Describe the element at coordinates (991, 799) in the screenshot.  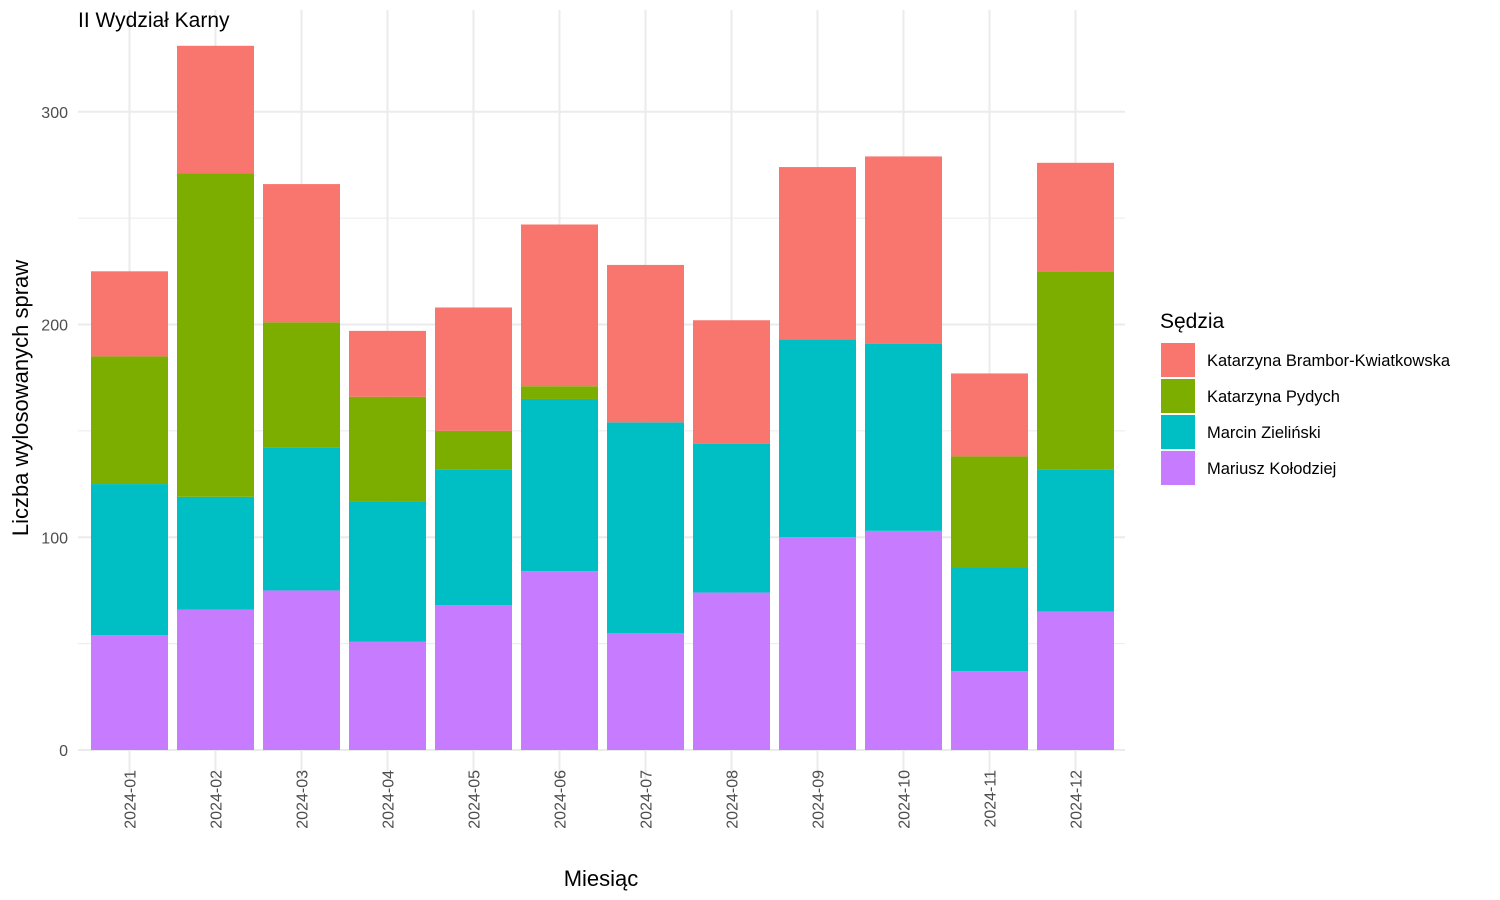
I see `x-tick-label: 2024-11` at that location.